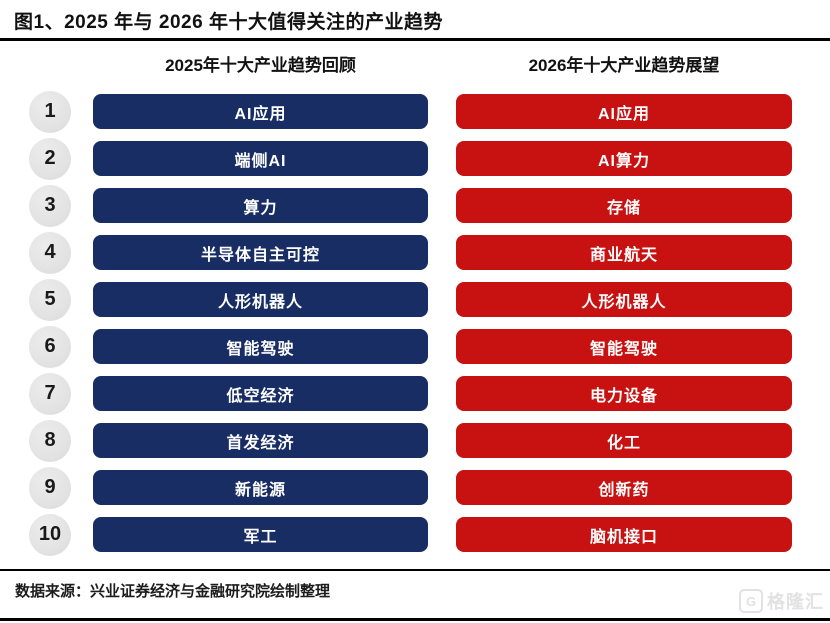 This screenshot has width=830, height=623. What do you see at coordinates (260, 487) in the screenshot?
I see `trend-pill-2025: 新能源` at bounding box center [260, 487].